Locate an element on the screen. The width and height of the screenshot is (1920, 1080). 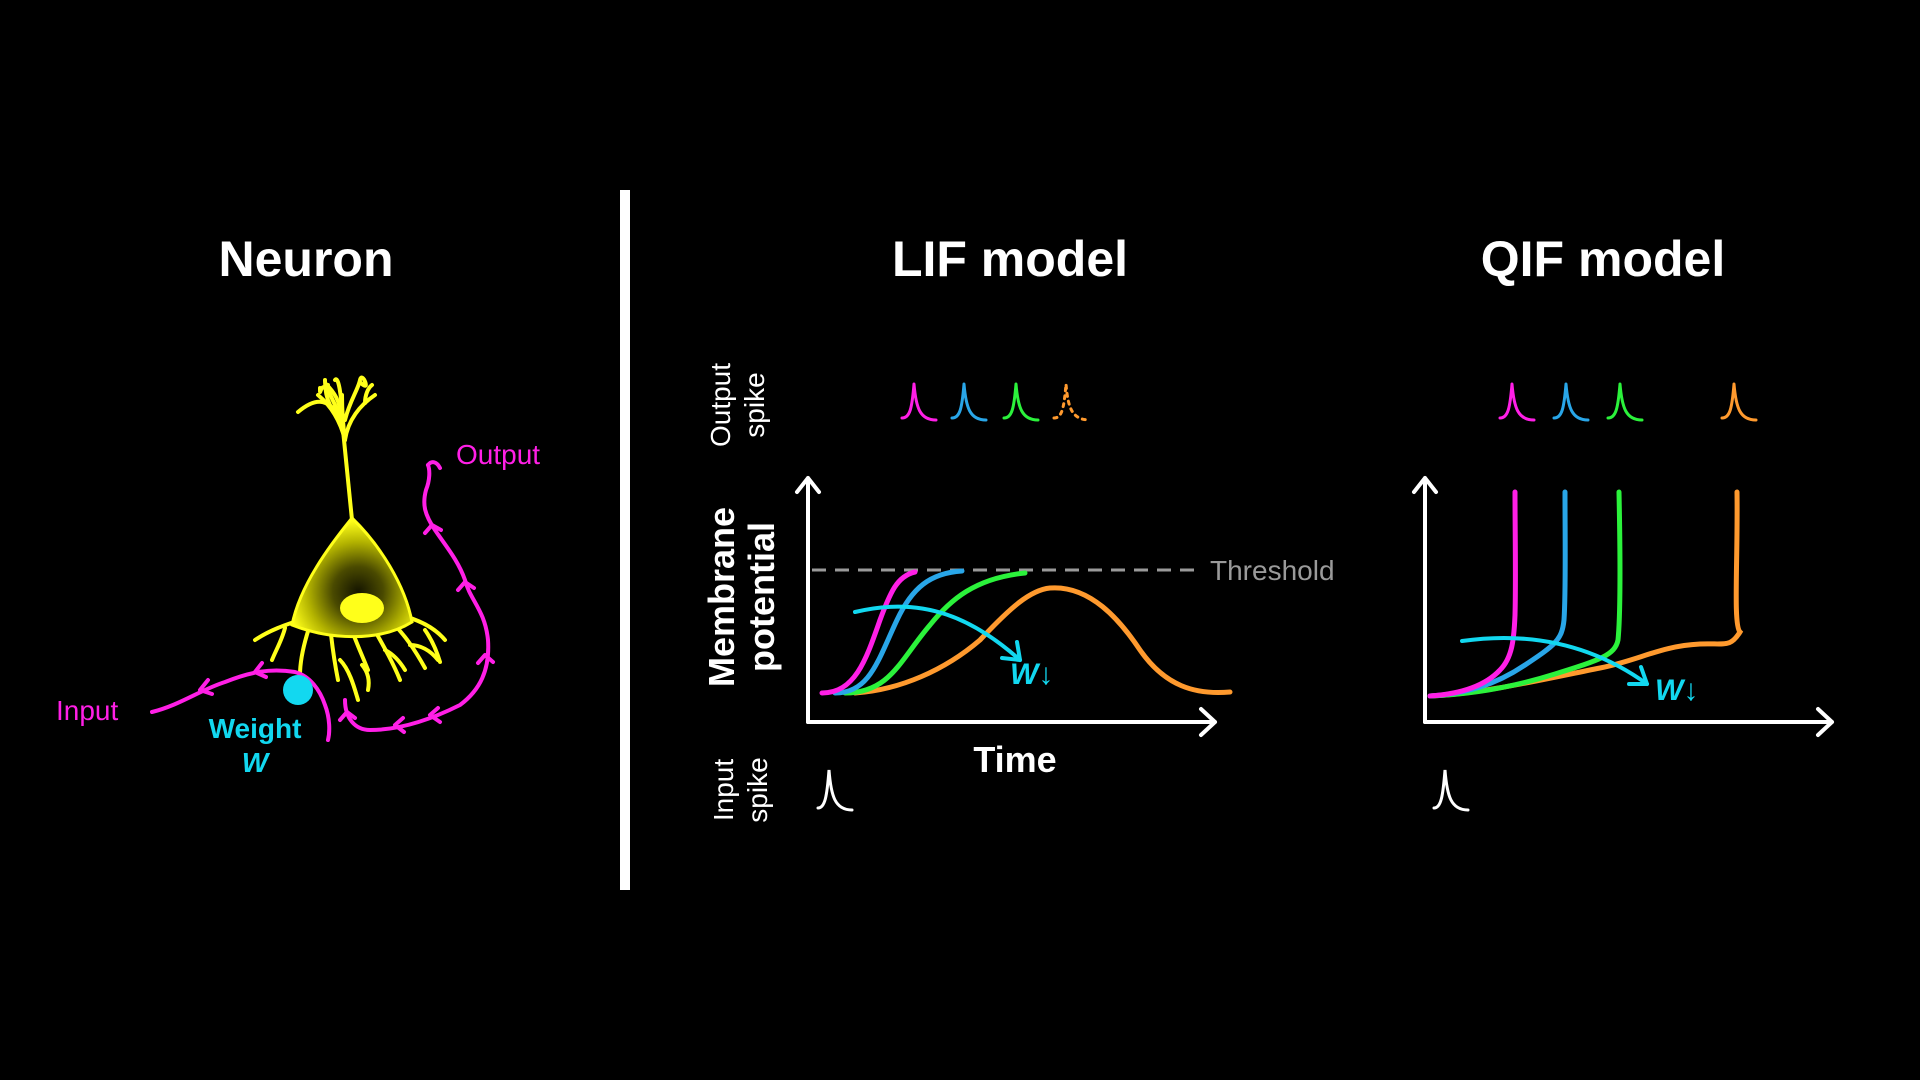
qif-input-spike-icon is located at coordinates (1451, 790).